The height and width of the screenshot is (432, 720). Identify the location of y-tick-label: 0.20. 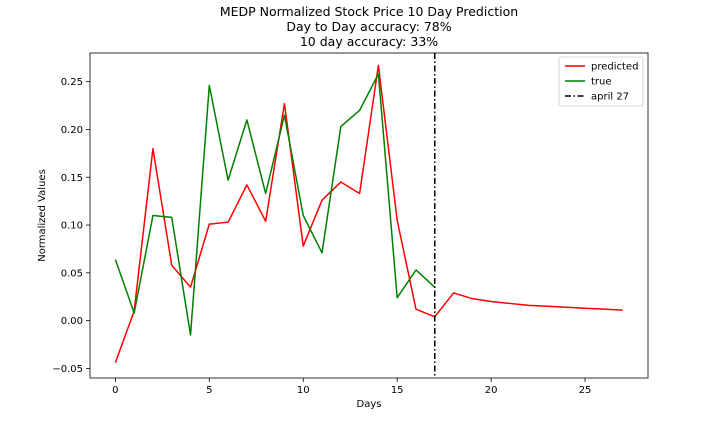
(72, 130).